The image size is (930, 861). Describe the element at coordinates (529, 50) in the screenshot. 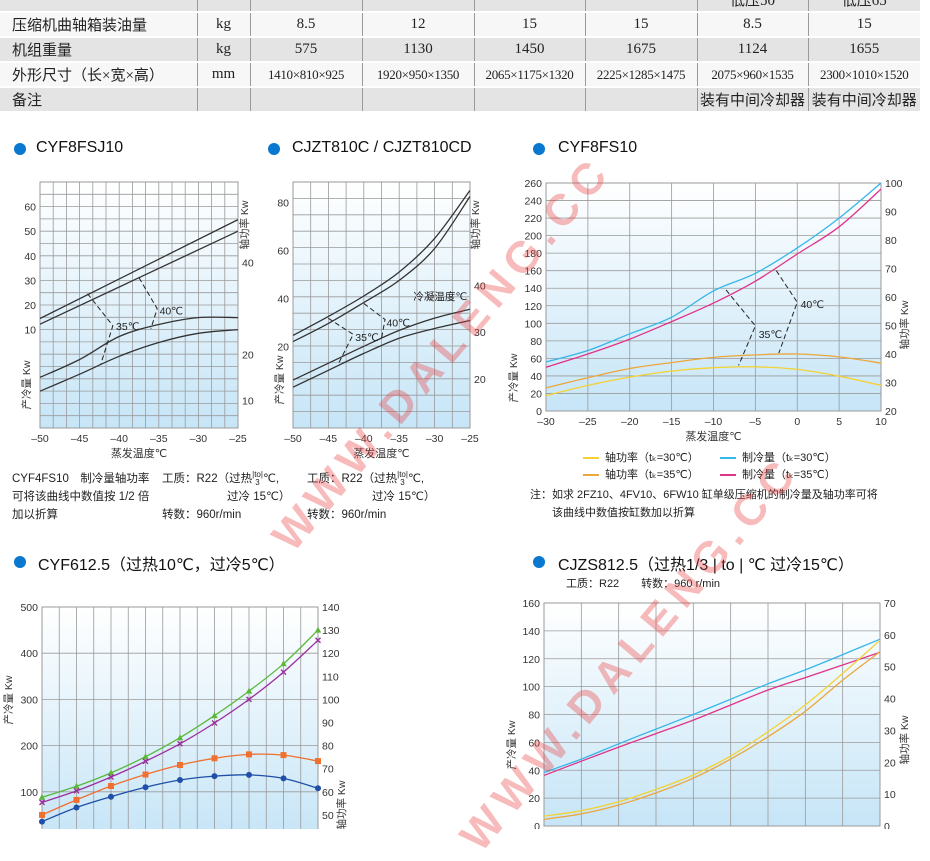

I see `cell: 1450` at that location.